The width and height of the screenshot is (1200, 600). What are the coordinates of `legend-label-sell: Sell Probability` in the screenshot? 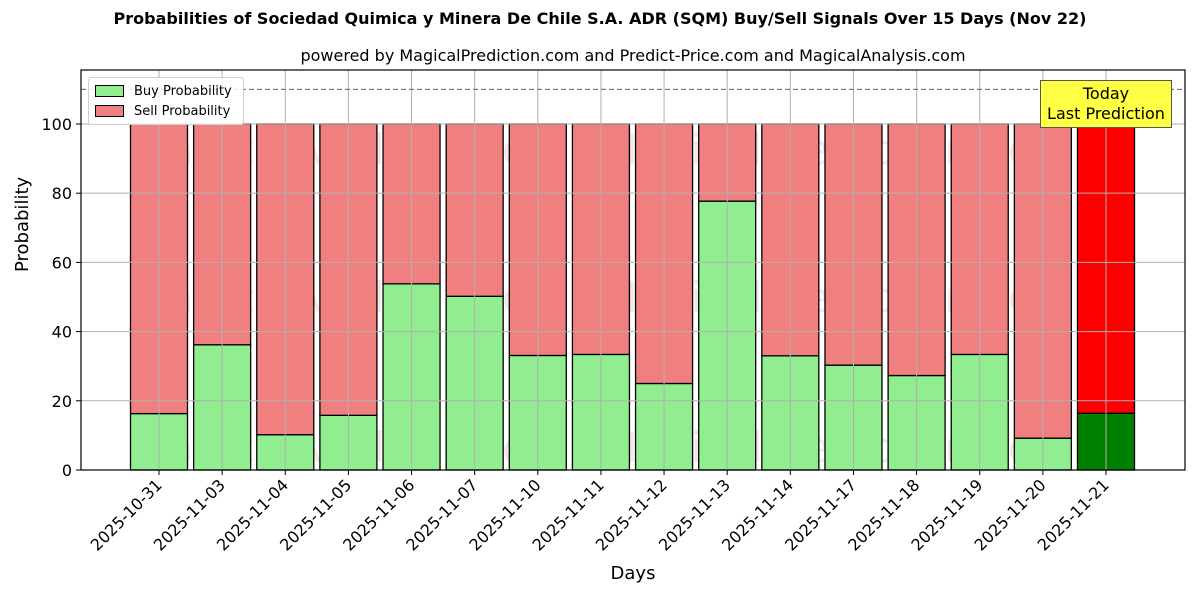 It's located at (182, 111).